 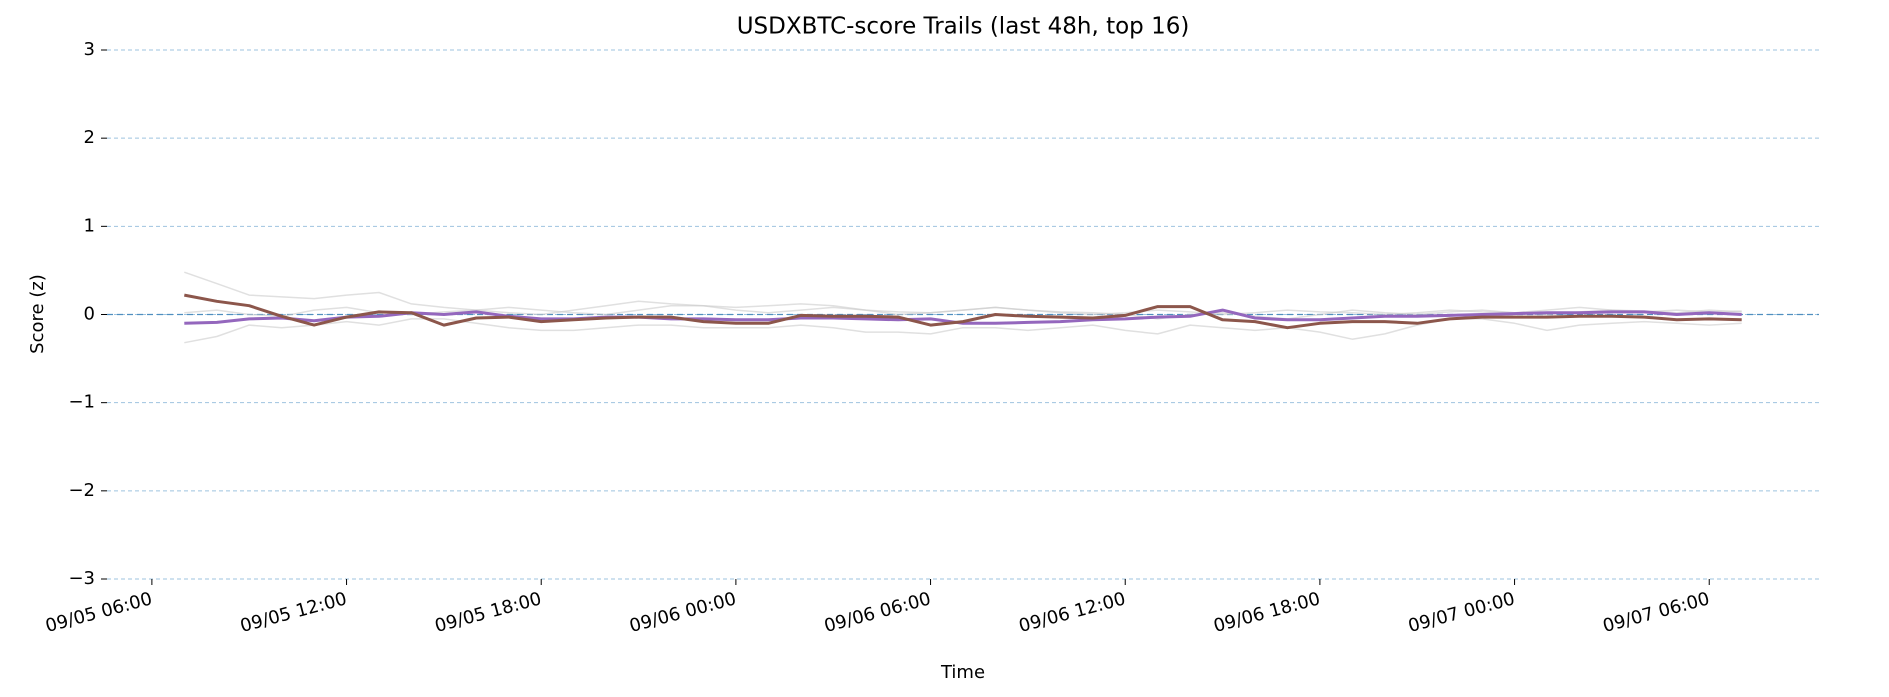 I want to click on x-axis-label: Time, so click(x=962, y=672).